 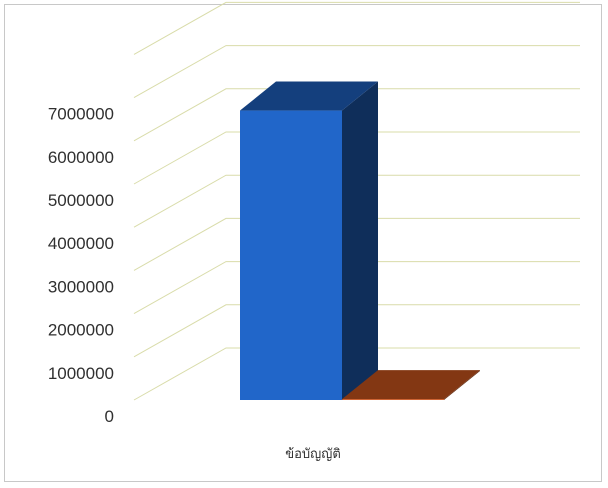 What do you see at coordinates (81, 330) in the screenshot?
I see `y-tick-label: 2000000` at bounding box center [81, 330].